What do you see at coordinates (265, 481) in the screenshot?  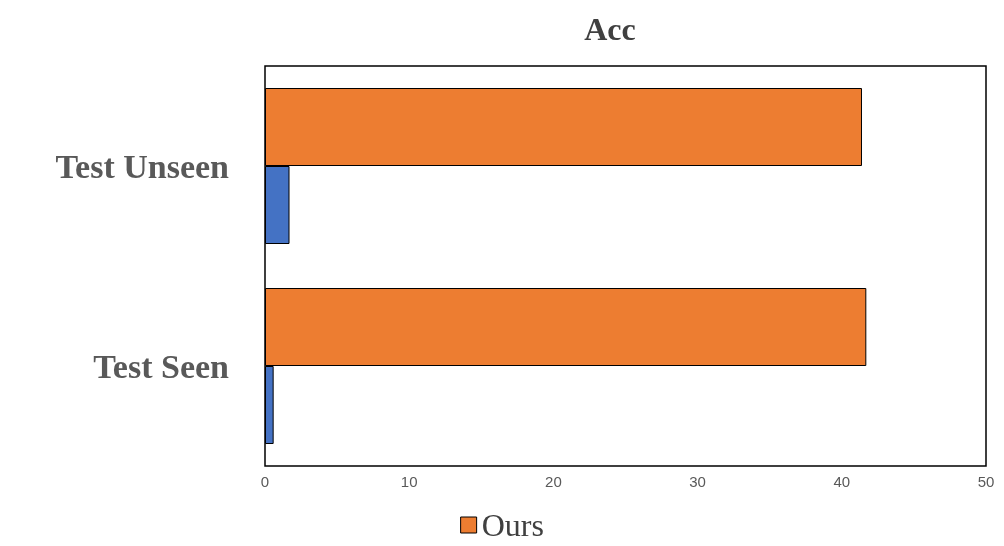 I see `x-tick-label: 0` at bounding box center [265, 481].